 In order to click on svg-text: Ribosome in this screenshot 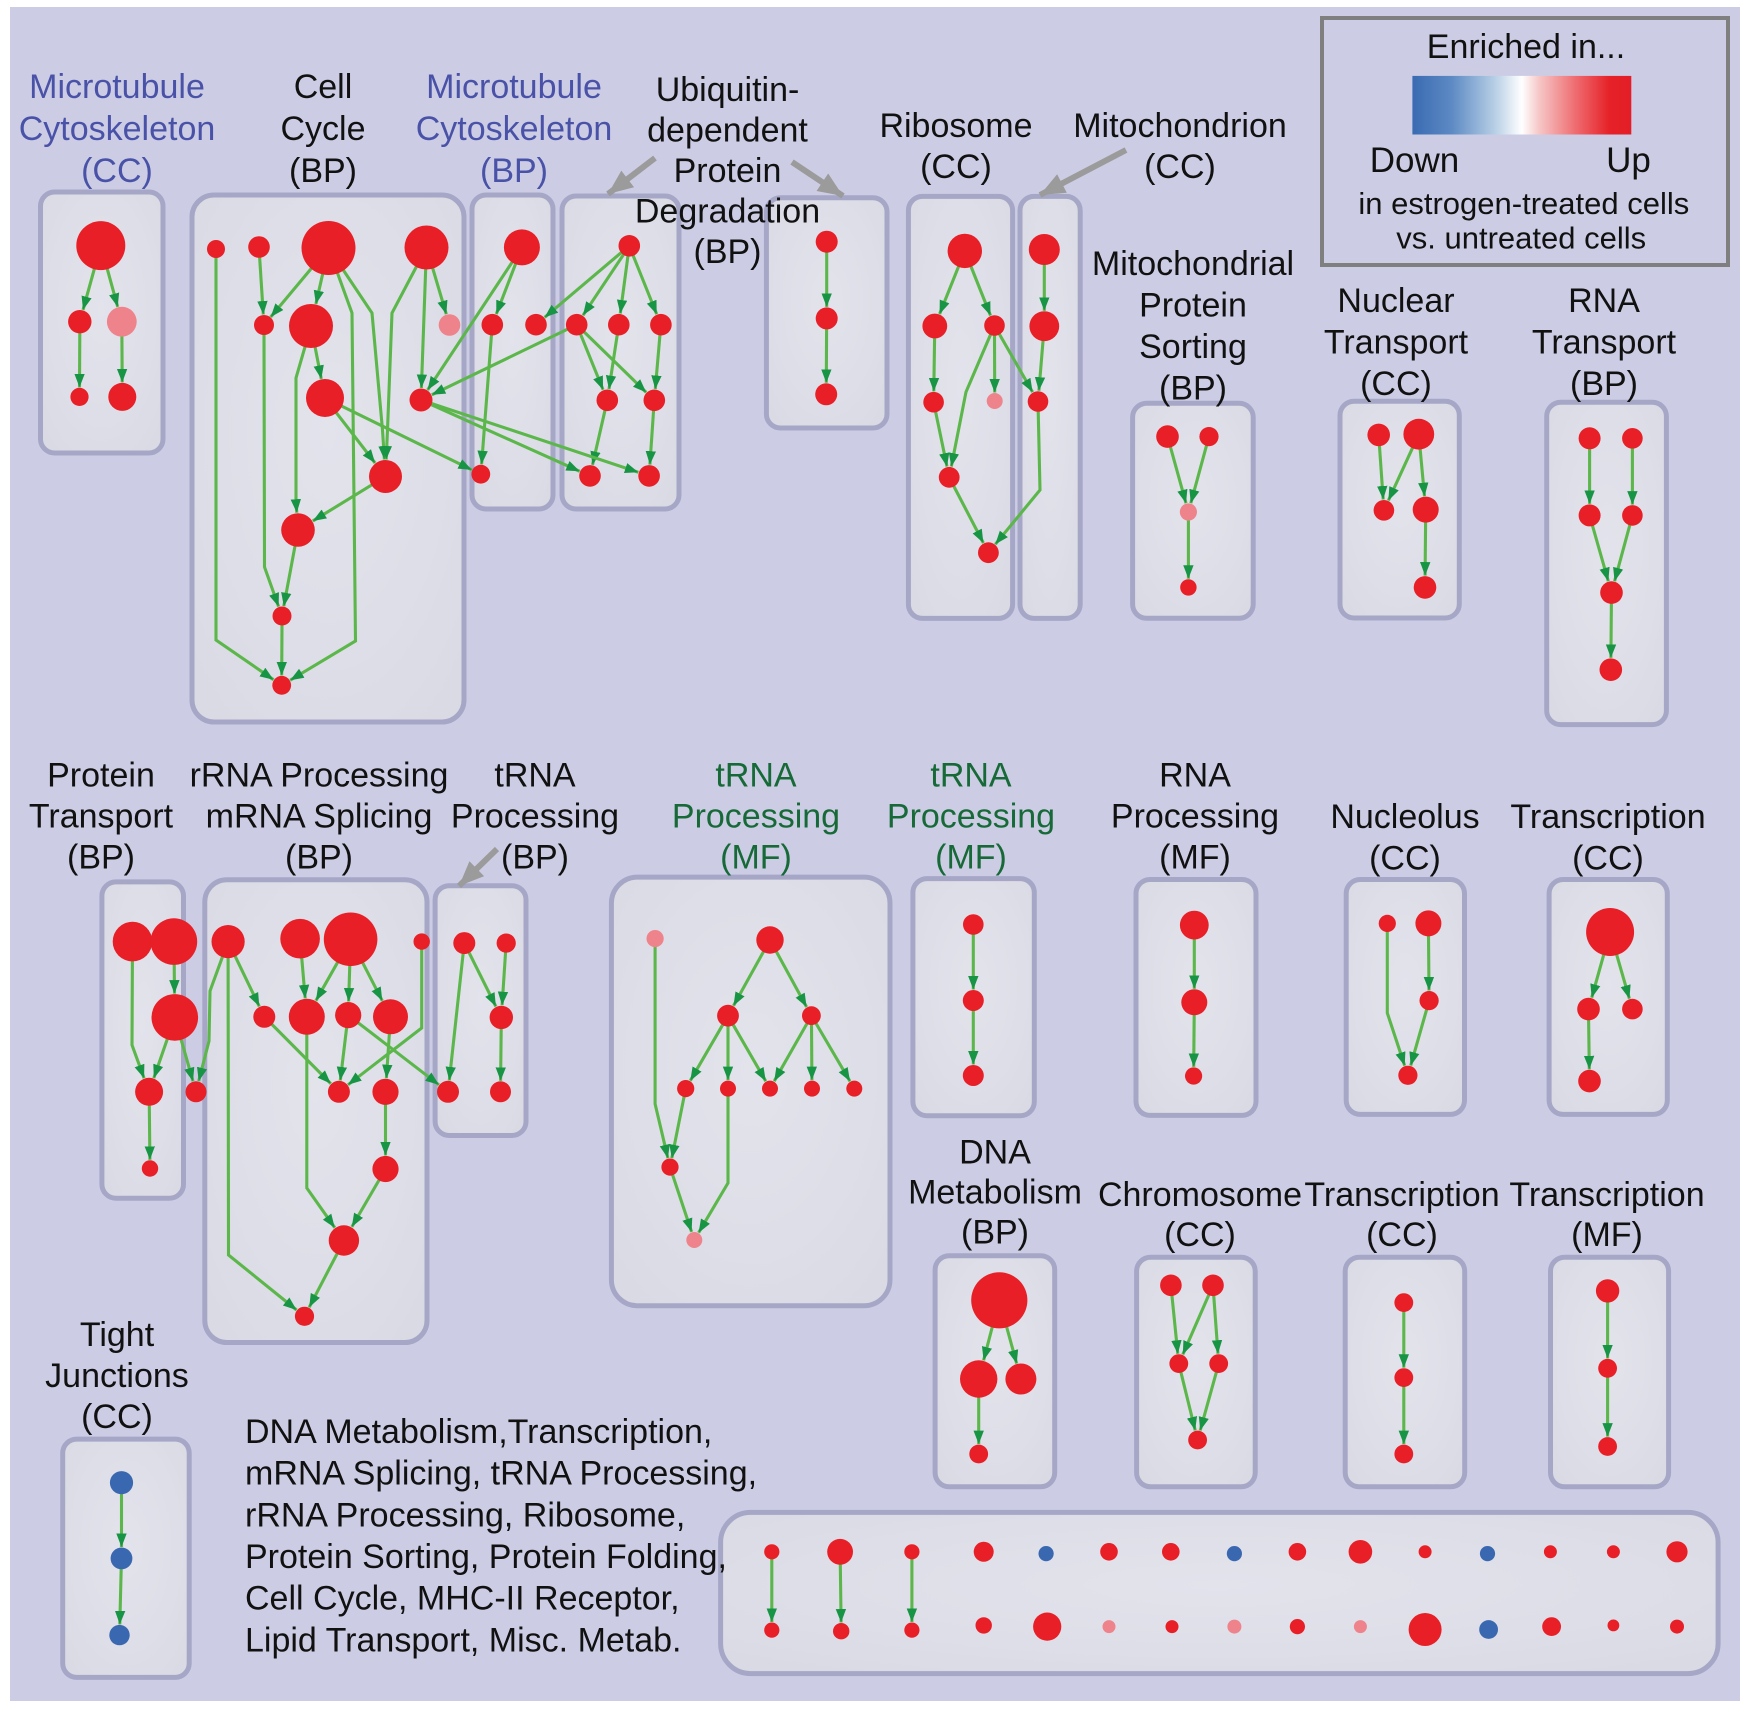, I will do `click(955, 126)`.